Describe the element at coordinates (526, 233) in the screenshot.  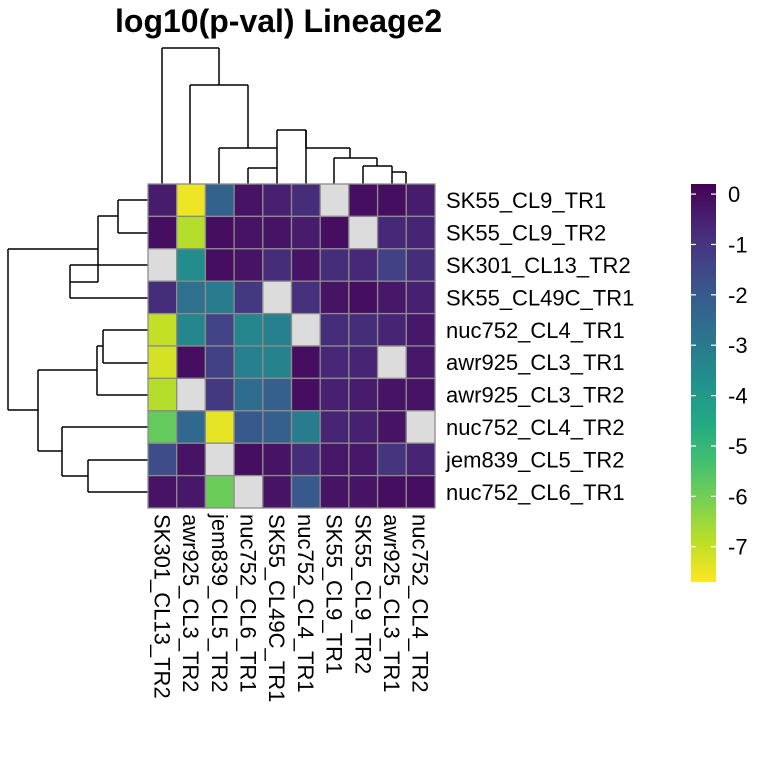
I see `row-label: SK55_CL9_TR2` at that location.